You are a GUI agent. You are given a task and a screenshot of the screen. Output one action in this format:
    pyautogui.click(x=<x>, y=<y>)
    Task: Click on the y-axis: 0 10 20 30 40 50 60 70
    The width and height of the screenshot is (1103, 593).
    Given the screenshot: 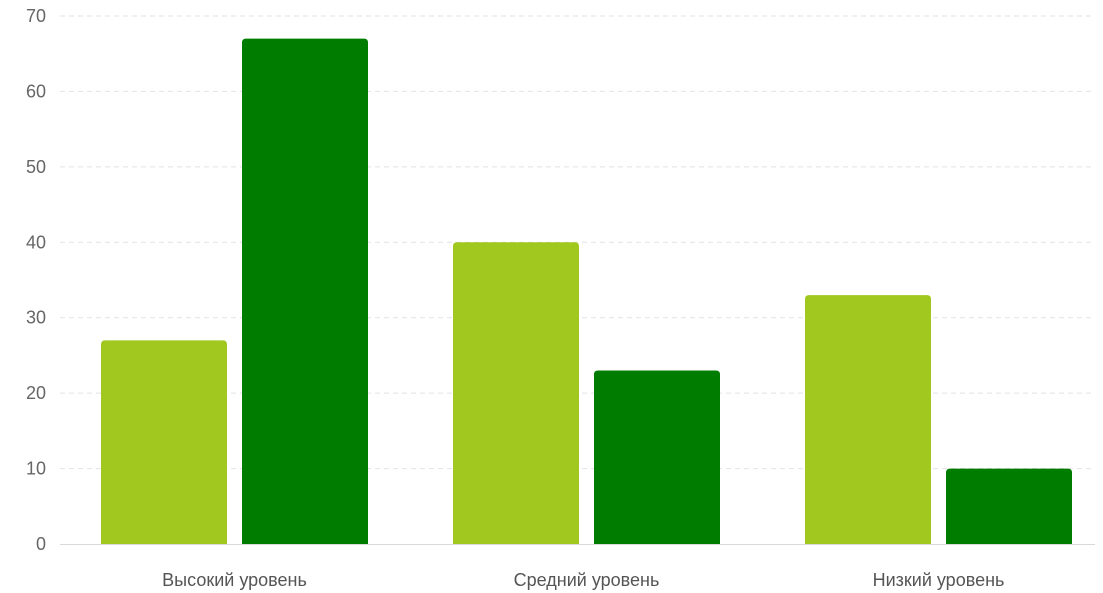 What is the action you would take?
    pyautogui.click(x=36, y=280)
    